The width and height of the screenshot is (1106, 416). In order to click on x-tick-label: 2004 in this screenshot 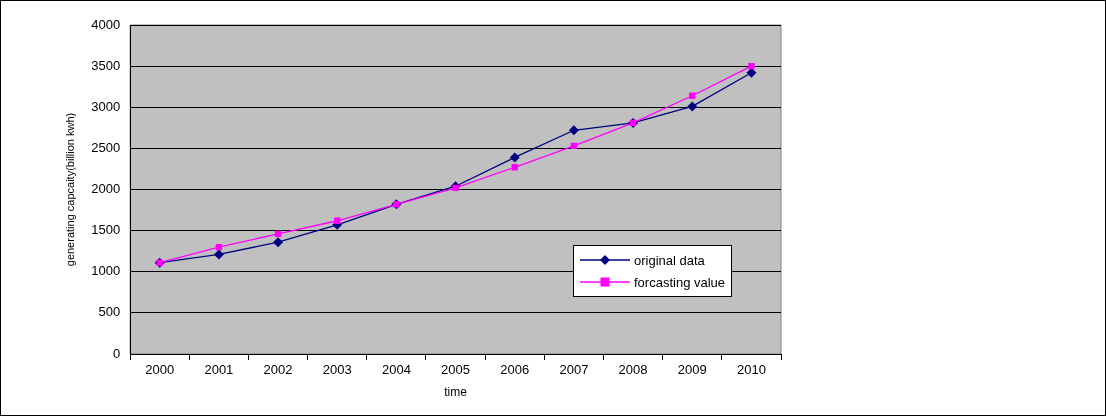, I will do `click(396, 370)`.